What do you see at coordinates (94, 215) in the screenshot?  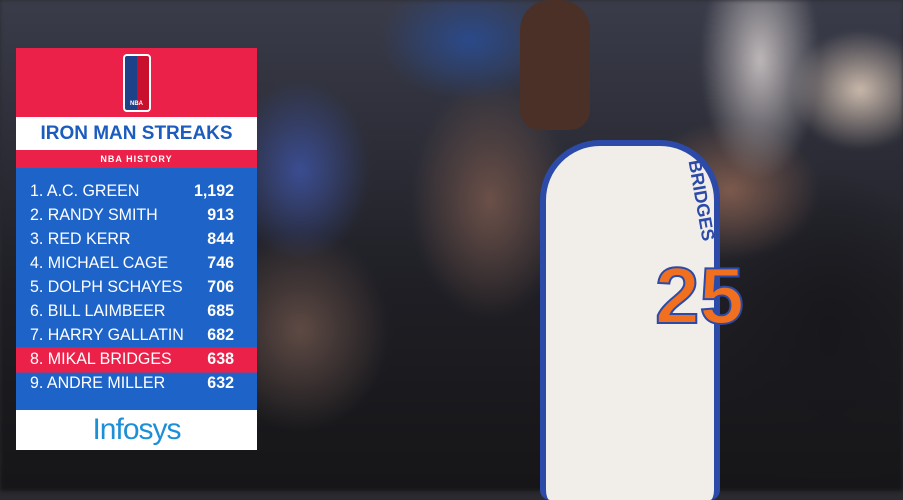 I see `player-label: 2. RANDY SMITH` at bounding box center [94, 215].